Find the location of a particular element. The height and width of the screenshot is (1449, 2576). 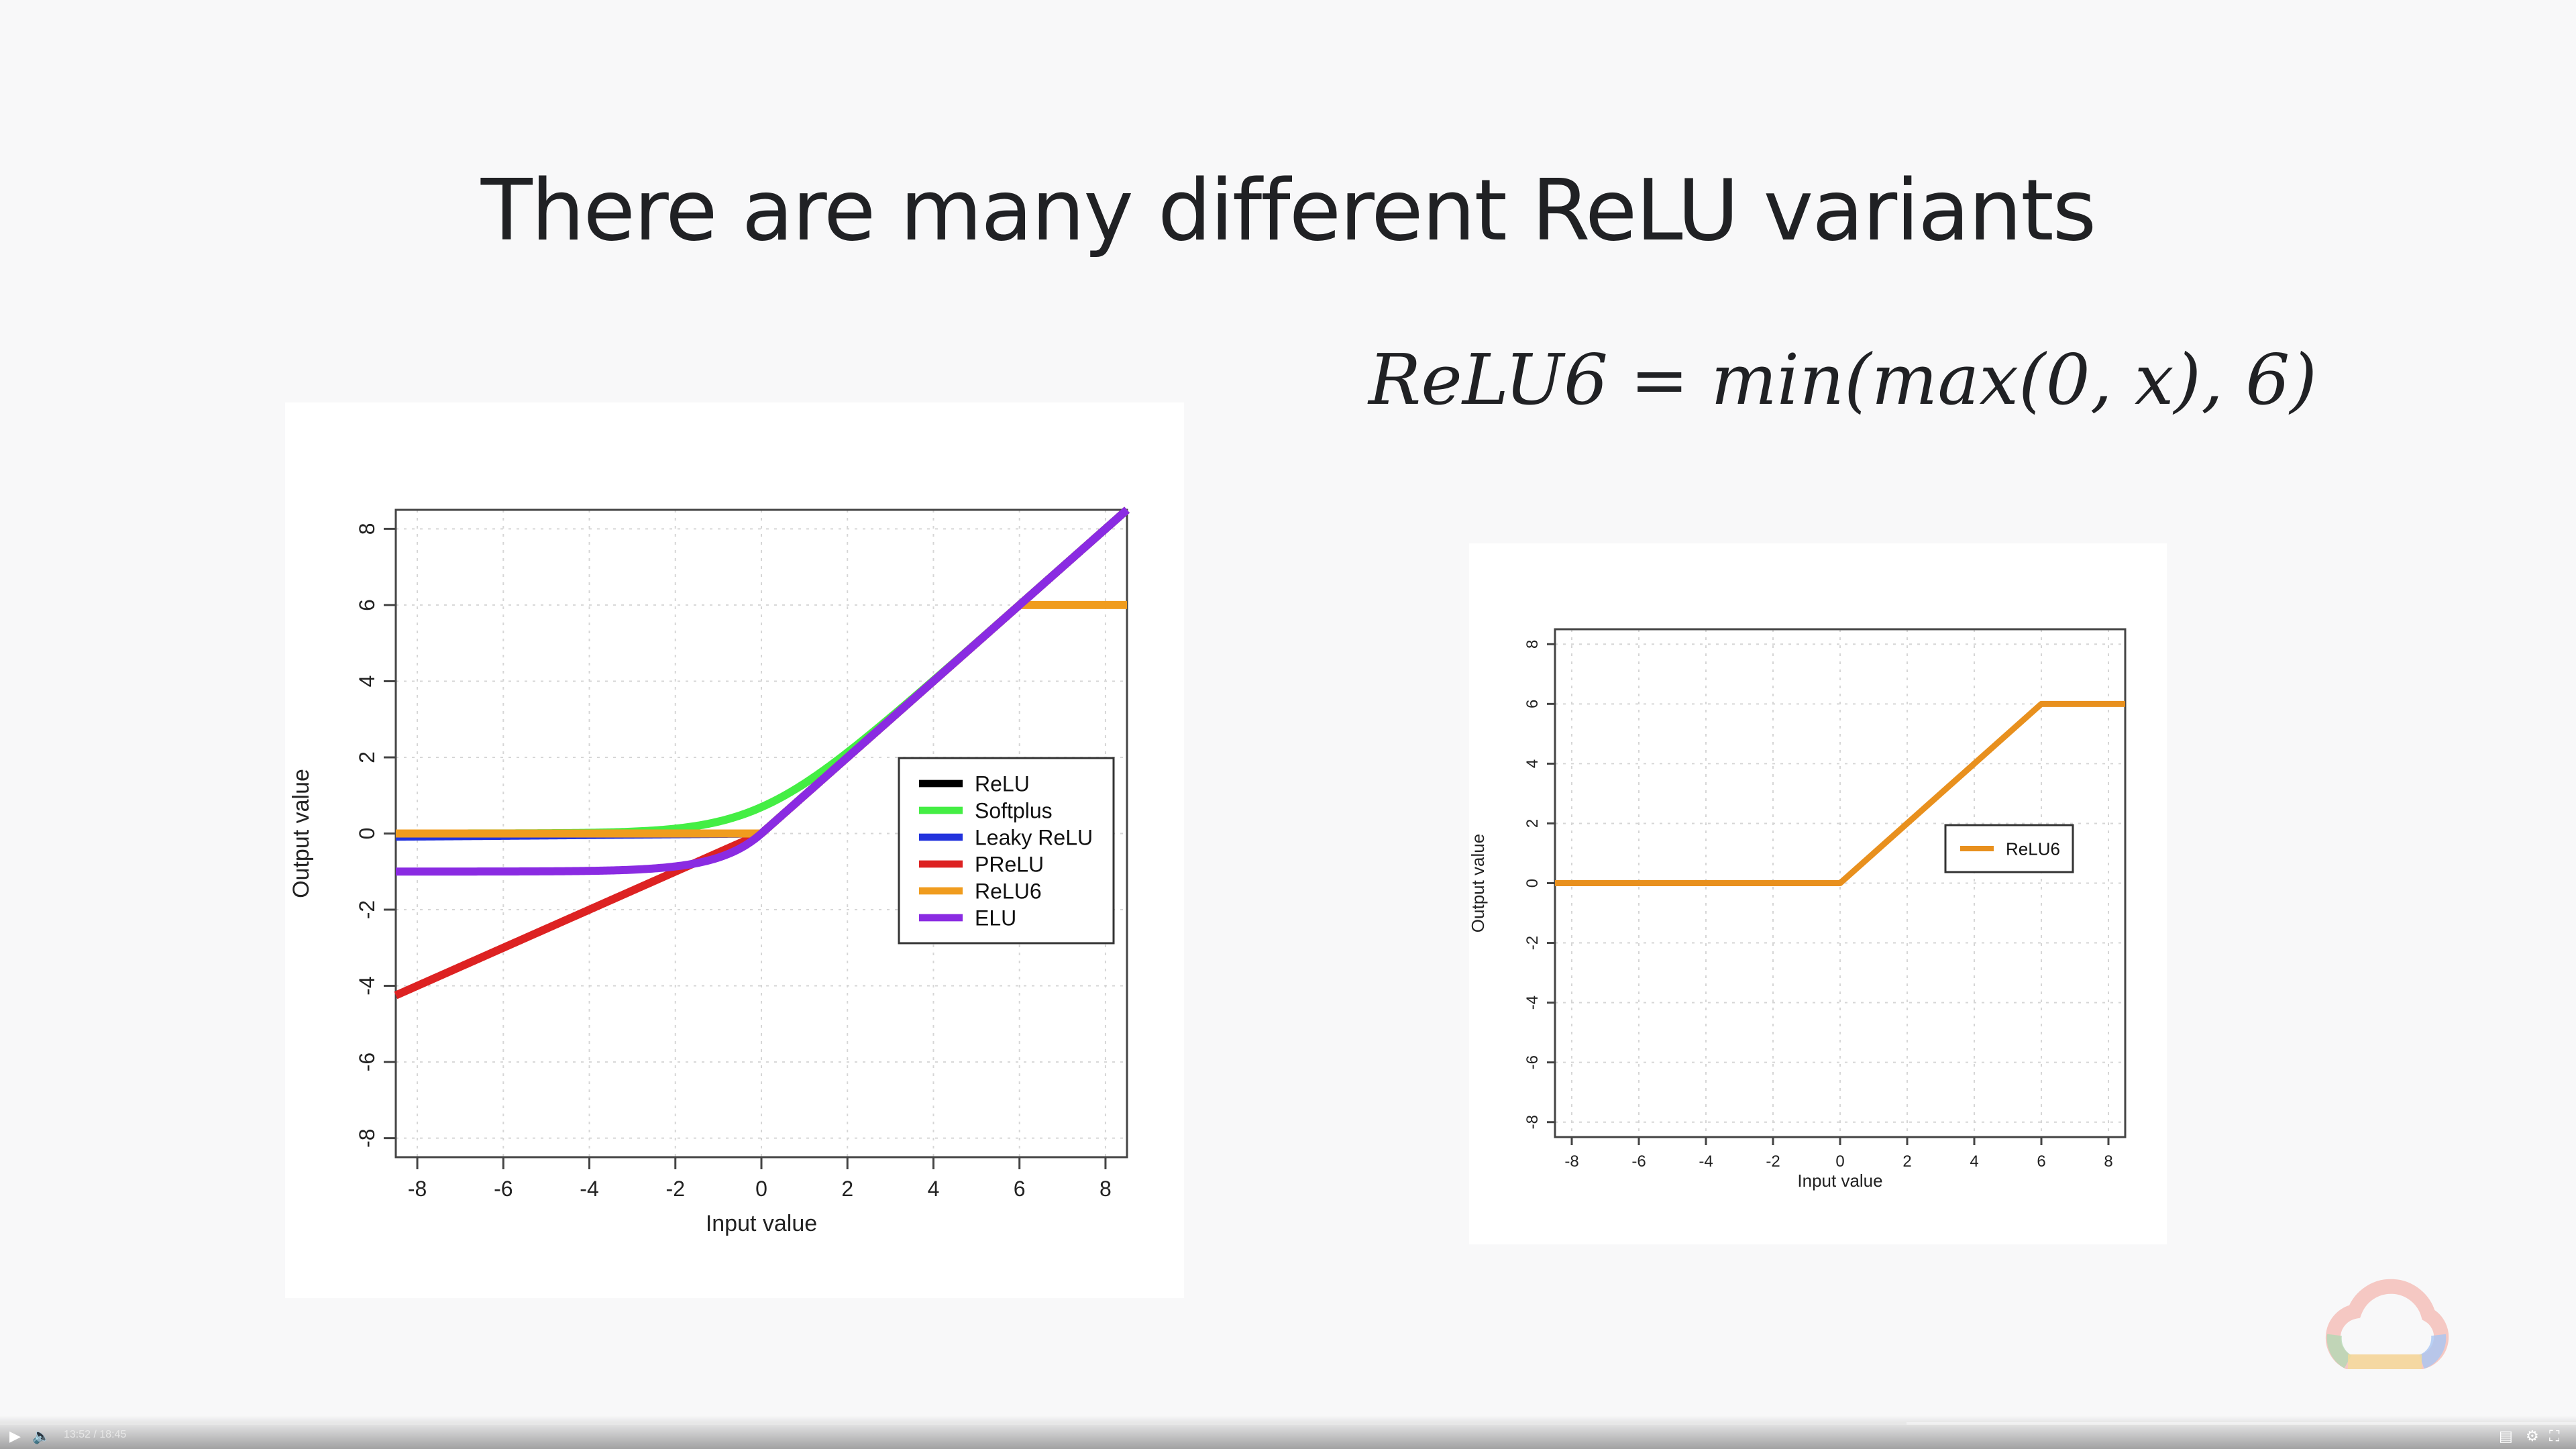

legend-label: Softplus is located at coordinates (1014, 811).